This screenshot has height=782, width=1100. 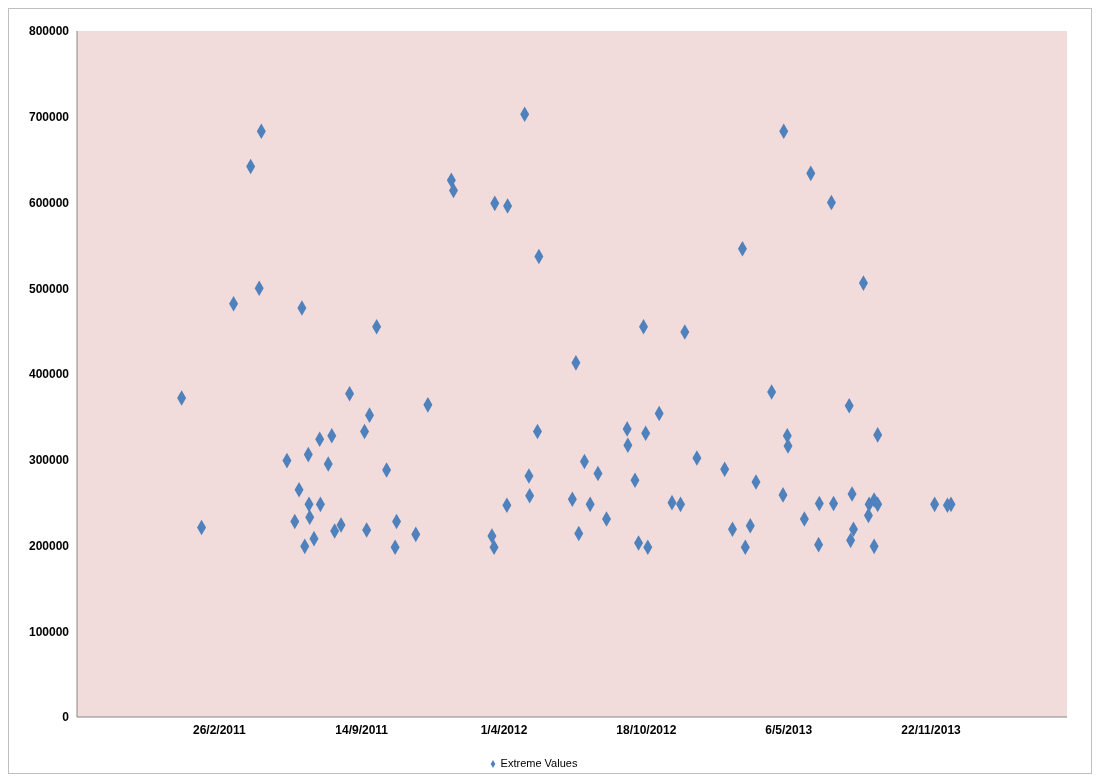 What do you see at coordinates (504, 729) in the screenshot?
I see `x-tick-label: 1/4/2012` at bounding box center [504, 729].